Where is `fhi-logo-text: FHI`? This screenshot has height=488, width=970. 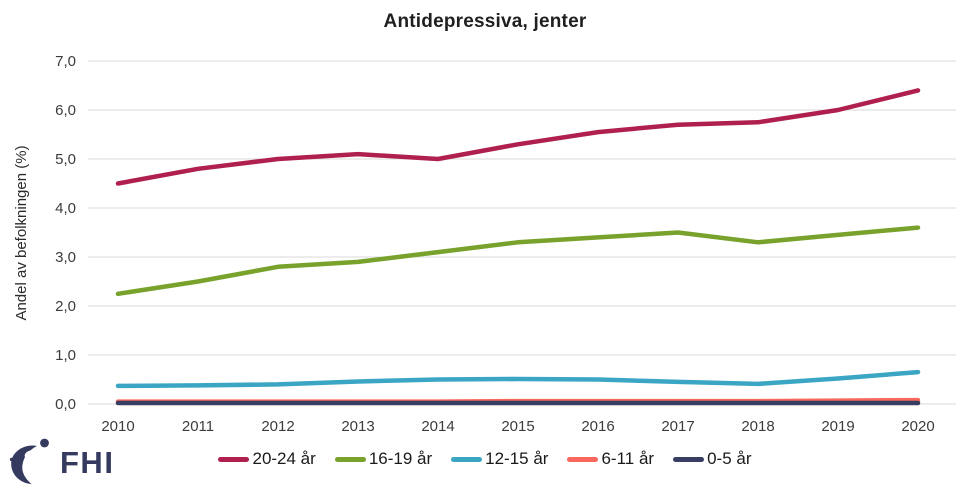 fhi-logo-text: FHI is located at coordinates (87, 462).